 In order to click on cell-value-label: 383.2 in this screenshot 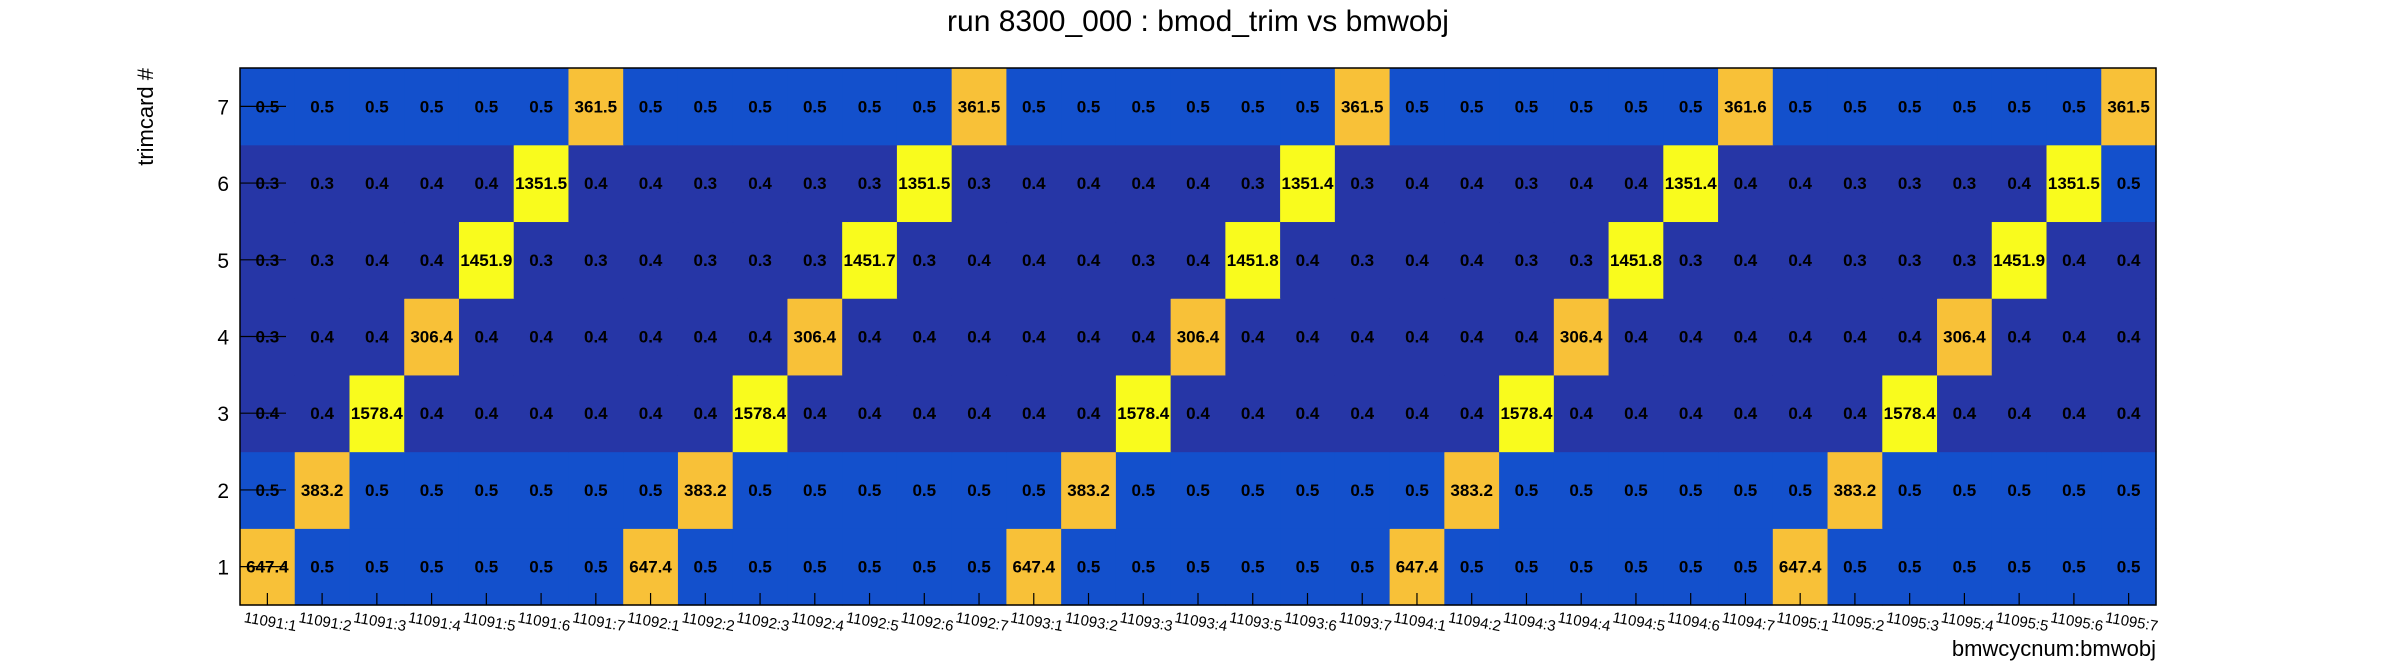, I will do `click(1088, 490)`.